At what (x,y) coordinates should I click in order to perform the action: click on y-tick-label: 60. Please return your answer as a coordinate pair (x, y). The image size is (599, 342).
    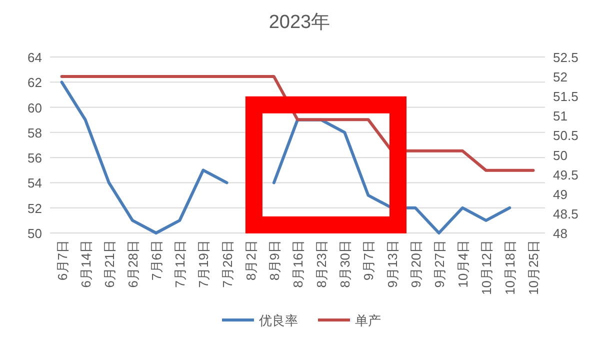
    Looking at the image, I should click on (35, 108).